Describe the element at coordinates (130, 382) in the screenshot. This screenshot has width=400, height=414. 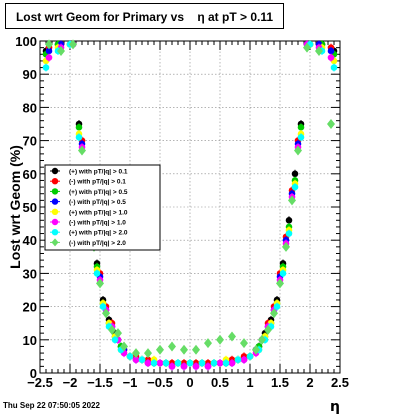
I see `x-tick-label: −1` at that location.